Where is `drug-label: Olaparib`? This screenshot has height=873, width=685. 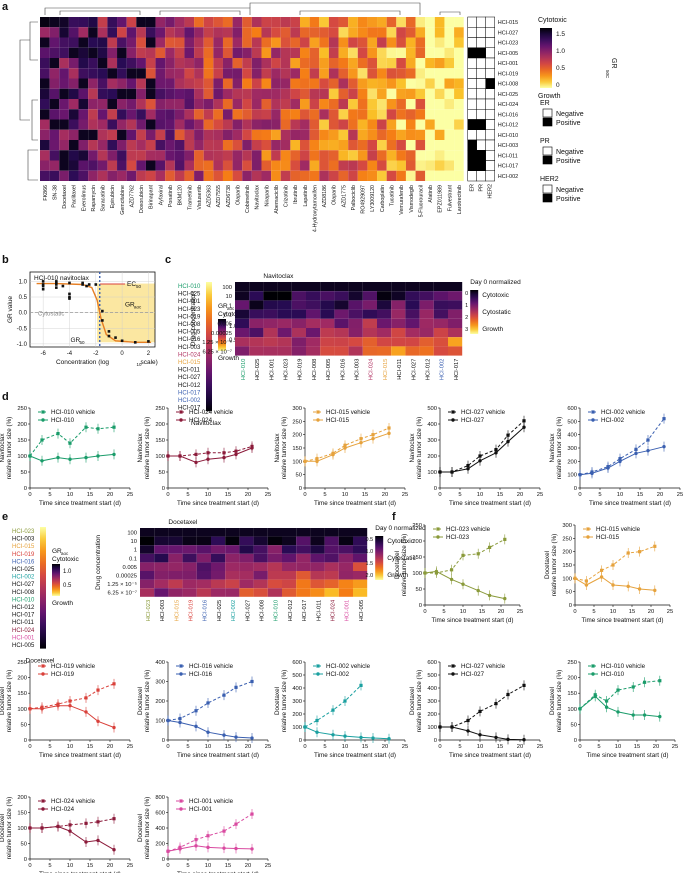 drug-label: Olaparib is located at coordinates (238, 195).